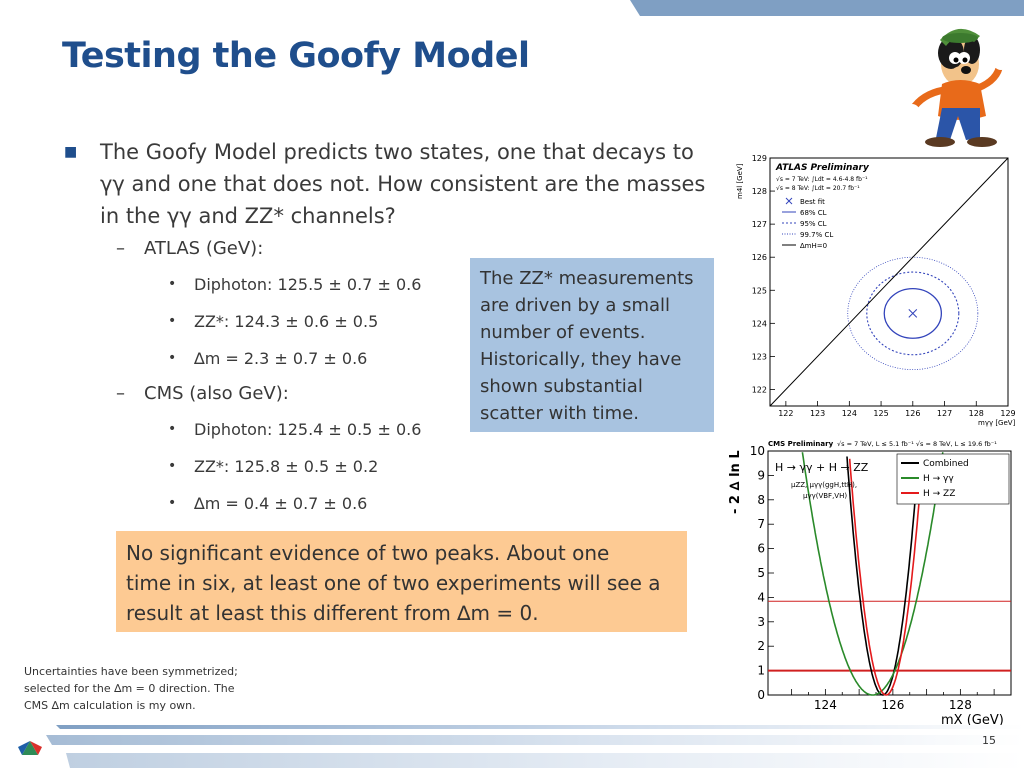  What do you see at coordinates (759, 356) in the screenshot?
I see `atlas-y-tick-label: 123` at bounding box center [759, 356].